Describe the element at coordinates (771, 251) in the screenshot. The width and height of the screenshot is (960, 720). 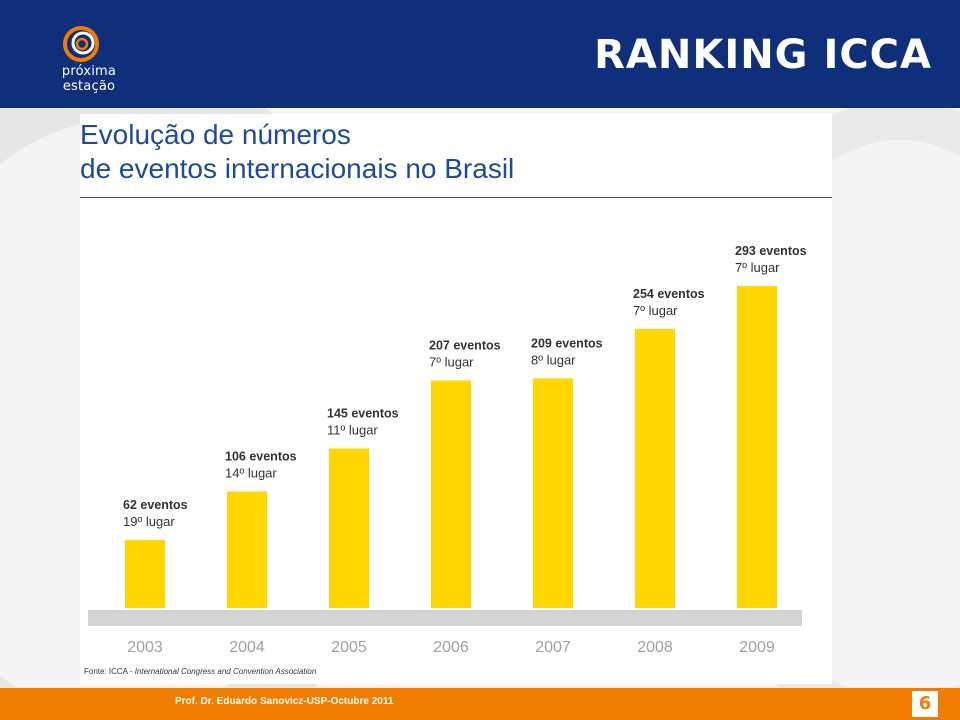
I see `bar-value-label: 293 eventos` at that location.